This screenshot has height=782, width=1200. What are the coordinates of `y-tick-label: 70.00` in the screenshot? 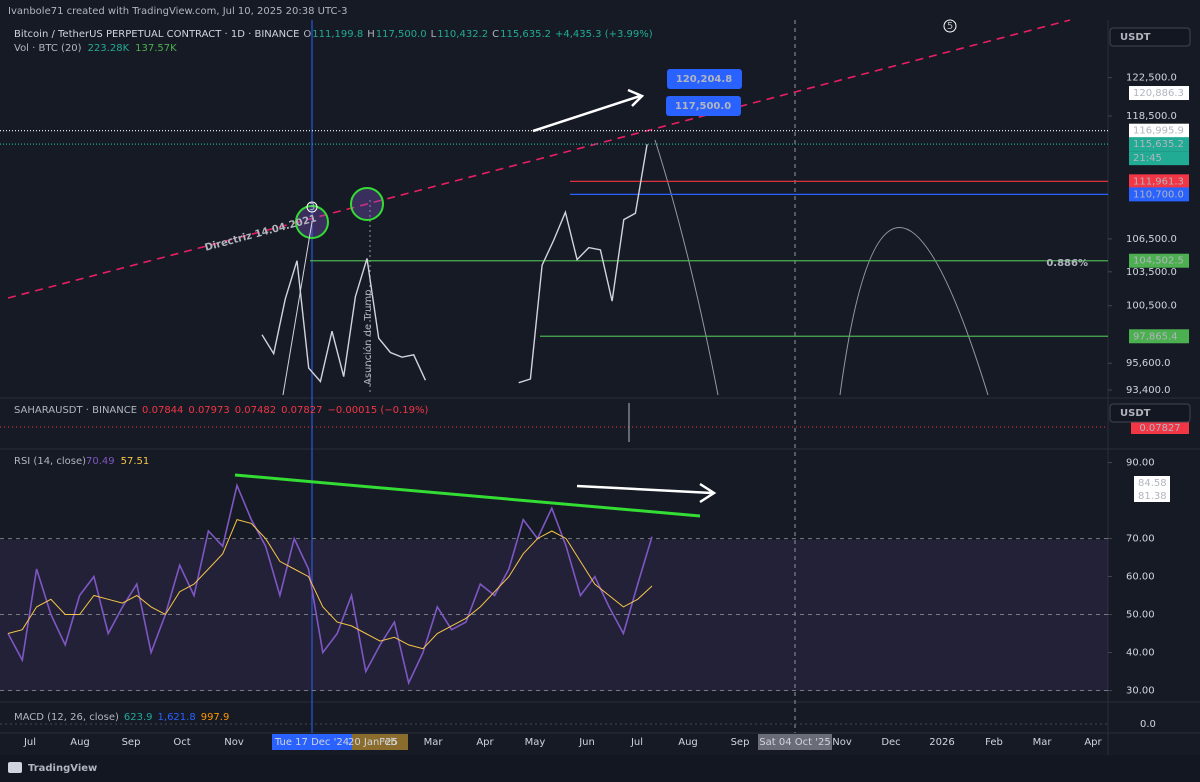 It's located at (1140, 539).